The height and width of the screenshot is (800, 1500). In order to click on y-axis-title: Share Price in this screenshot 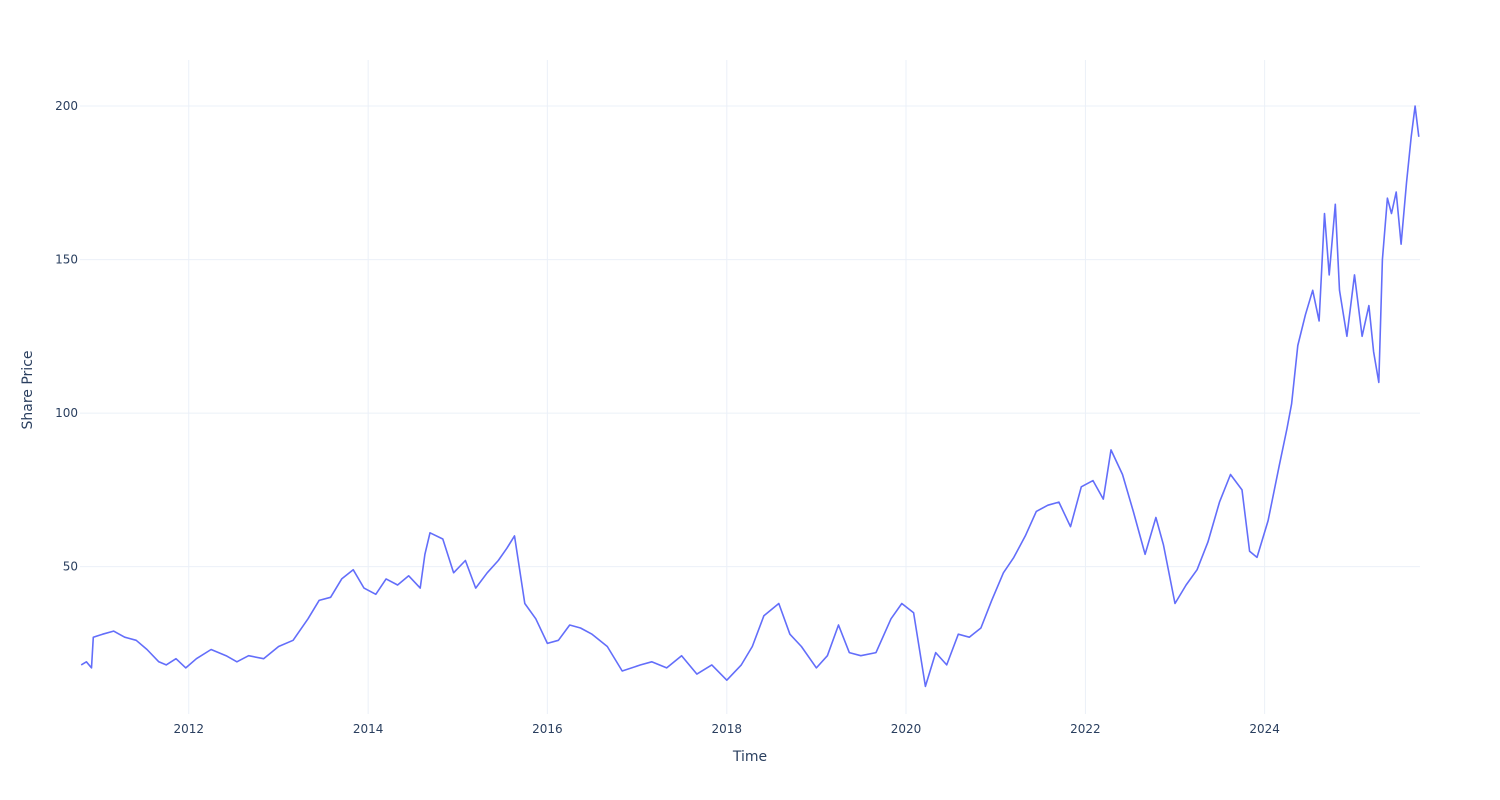, I will do `click(28, 389)`.